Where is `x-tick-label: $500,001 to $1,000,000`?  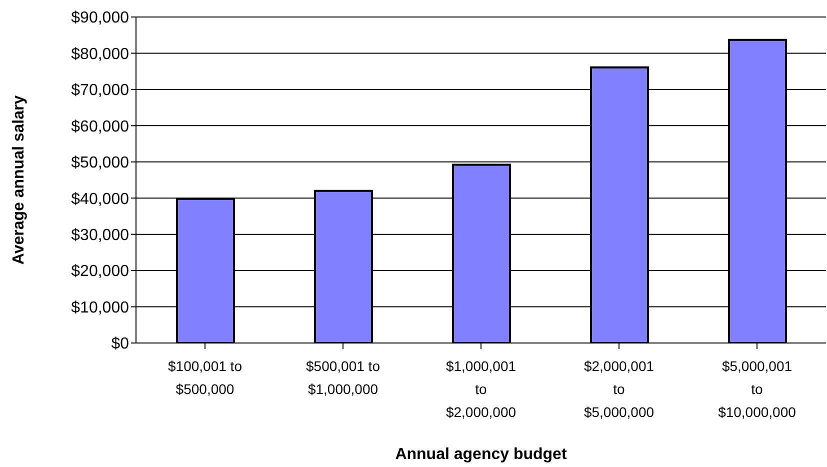
x-tick-label: $500,001 to $1,000,000 is located at coordinates (343, 377).